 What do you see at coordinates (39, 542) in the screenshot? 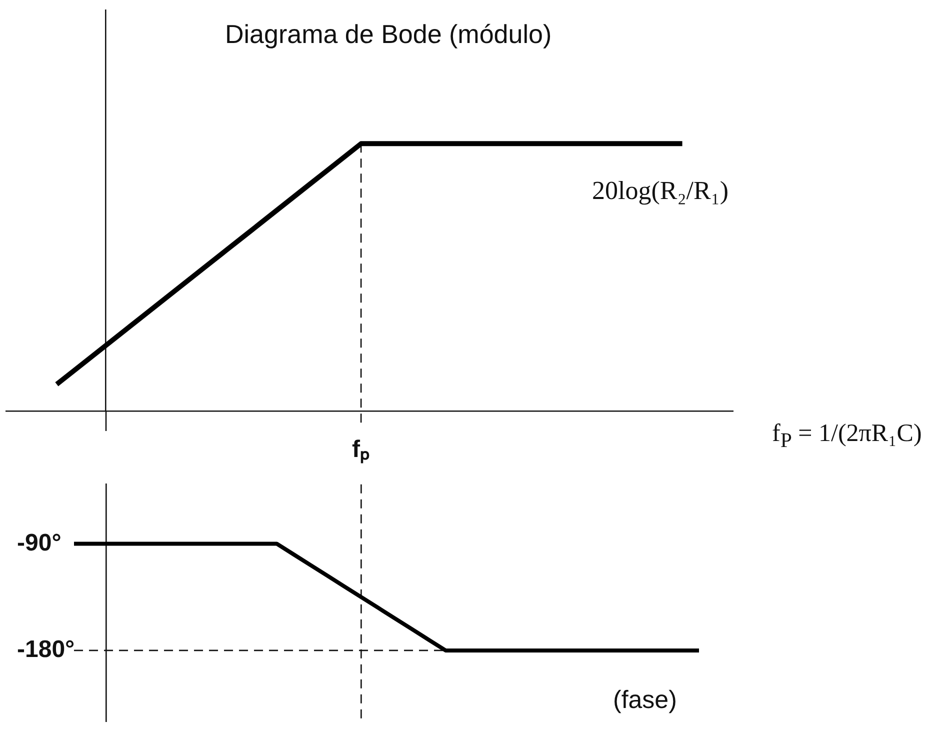
I see `y-tick-label: -90°` at bounding box center [39, 542].